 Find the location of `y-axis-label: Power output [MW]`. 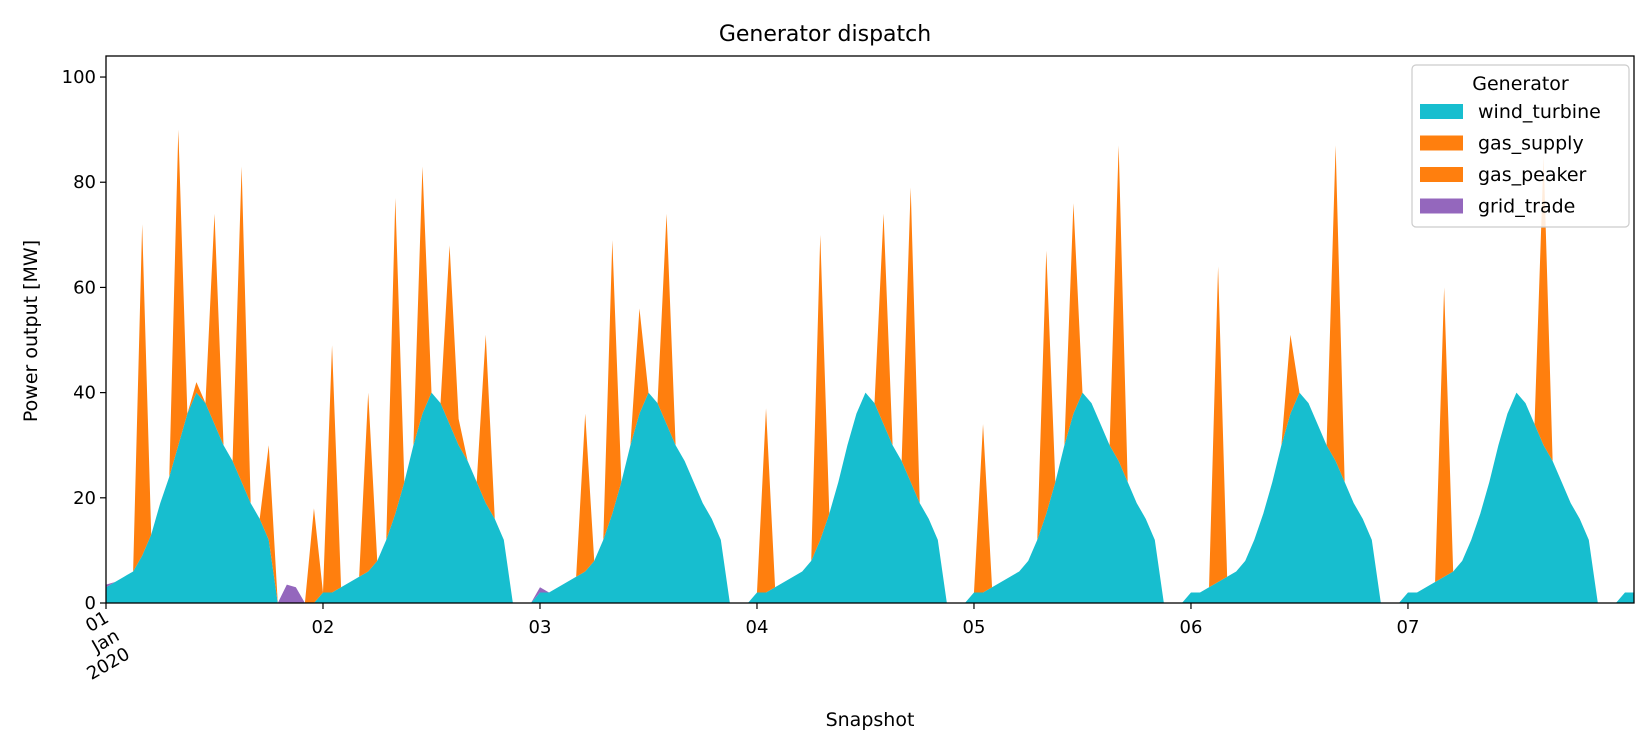

y-axis-label: Power output [MW] is located at coordinates (31, 331).